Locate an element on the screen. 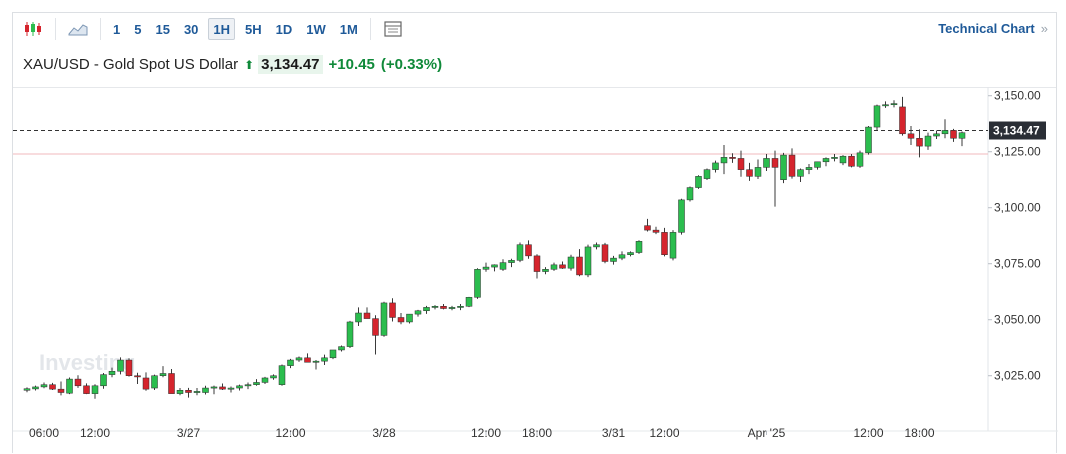 Image resolution: width=1066 pixels, height=454 pixels. interval-button-5h: 5H is located at coordinates (253, 29).